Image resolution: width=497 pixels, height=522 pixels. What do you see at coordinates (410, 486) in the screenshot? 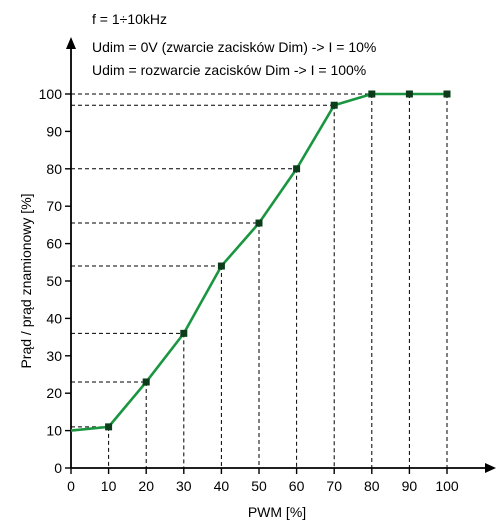
I see `x-tick-label: 90` at bounding box center [410, 486].